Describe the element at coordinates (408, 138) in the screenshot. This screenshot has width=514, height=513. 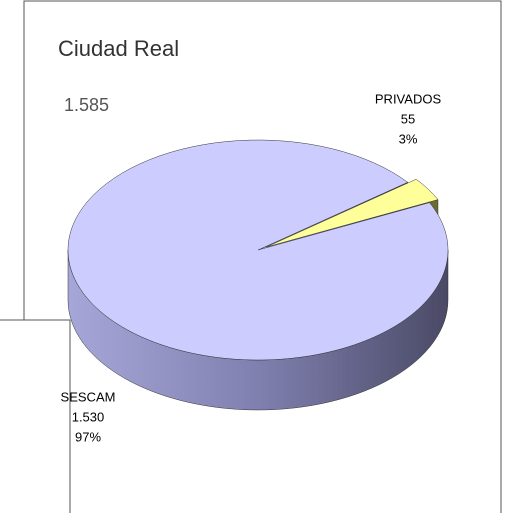
I see `percent-label: 3%` at that location.